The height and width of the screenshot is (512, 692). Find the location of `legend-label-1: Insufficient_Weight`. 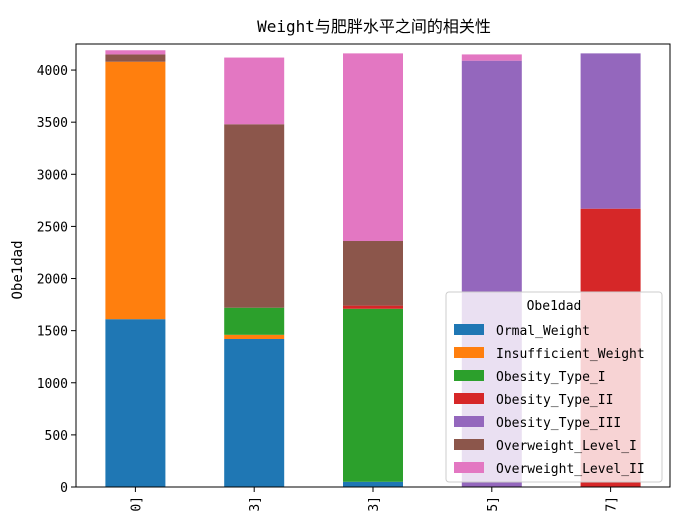

legend-label-1: Insufficient_Weight is located at coordinates (570, 354).